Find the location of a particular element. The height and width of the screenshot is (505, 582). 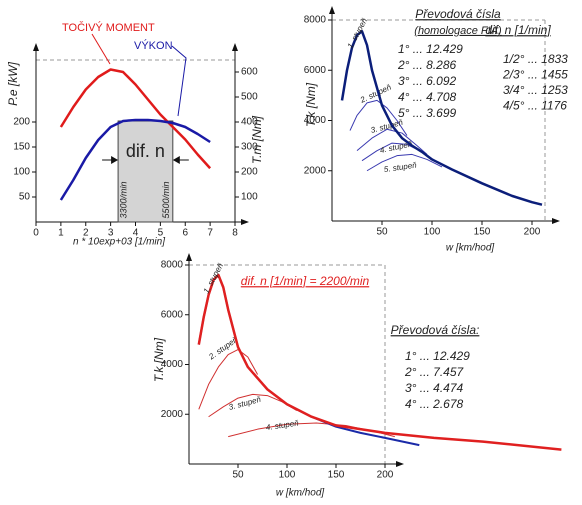

note-title: Převodová čísla is located at coordinates (458, 14).